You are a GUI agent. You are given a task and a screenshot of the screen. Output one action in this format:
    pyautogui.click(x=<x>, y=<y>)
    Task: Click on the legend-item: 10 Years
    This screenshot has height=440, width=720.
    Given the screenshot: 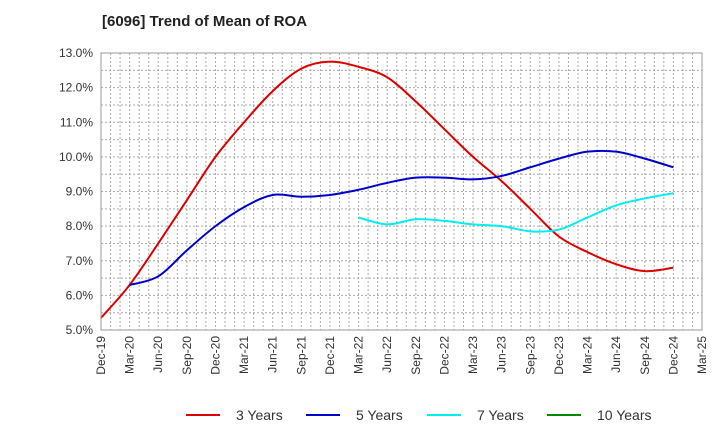 What is the action you would take?
    pyautogui.click(x=599, y=415)
    